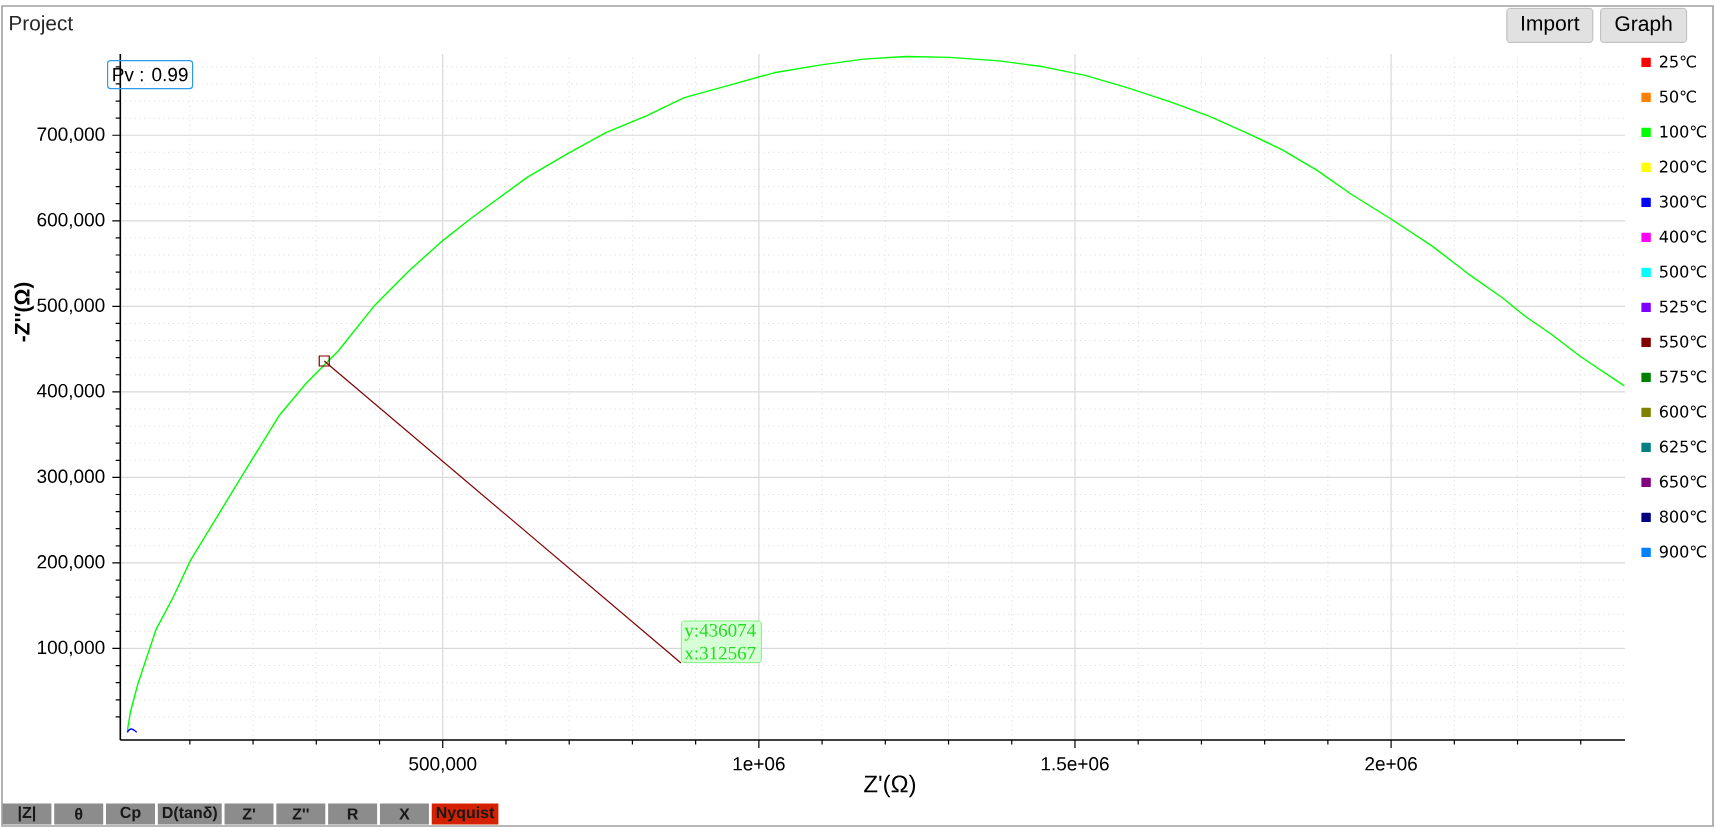 Image resolution: width=1716 pixels, height=831 pixels. I want to click on chart-title: Project, so click(41, 25).